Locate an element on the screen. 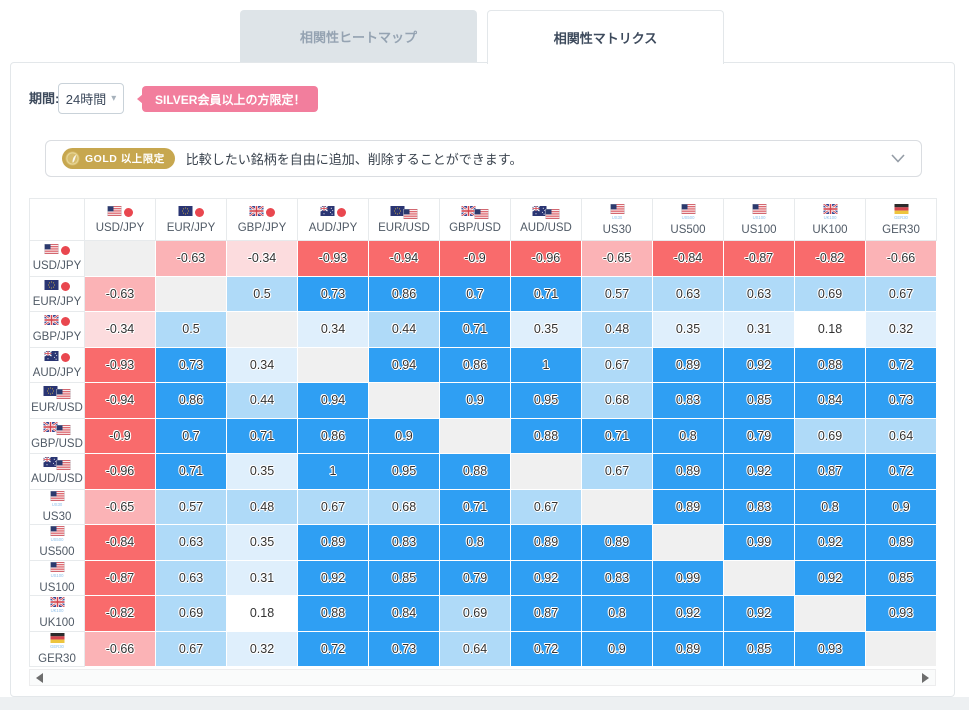 Image resolution: width=969 pixels, height=710 pixels. cell-us100-x-gbp-jpy: 0.31 is located at coordinates (262, 577).